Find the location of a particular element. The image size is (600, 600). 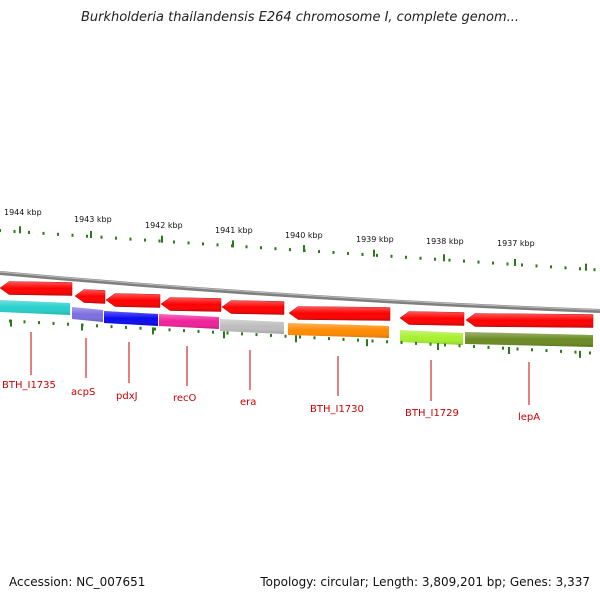

gene-arrow-track is located at coordinates (297, 304).